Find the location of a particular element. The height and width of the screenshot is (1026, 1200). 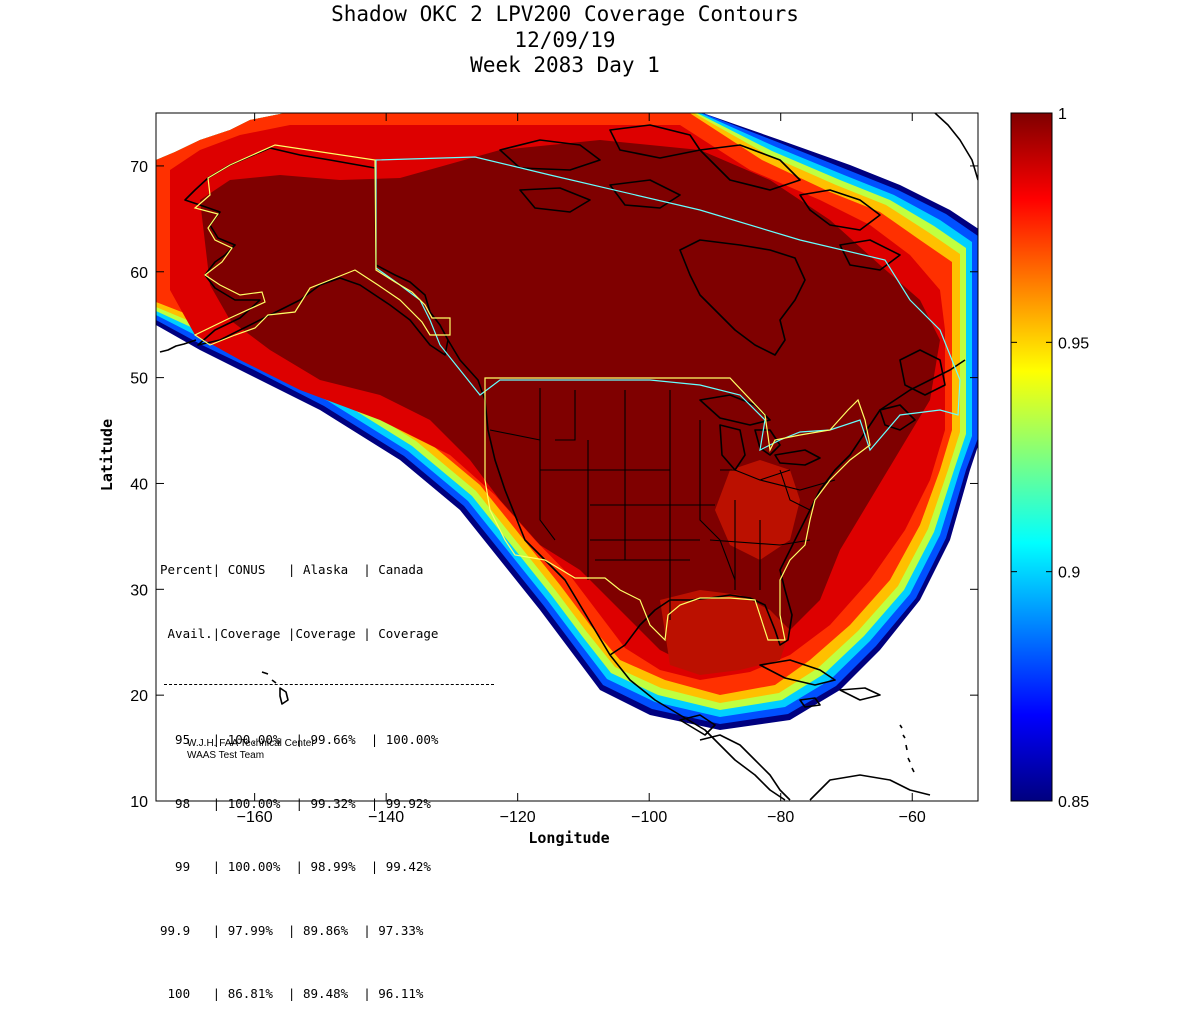

table-header-1: Percent| CONUS | Alaska | Canada is located at coordinates (292, 570).